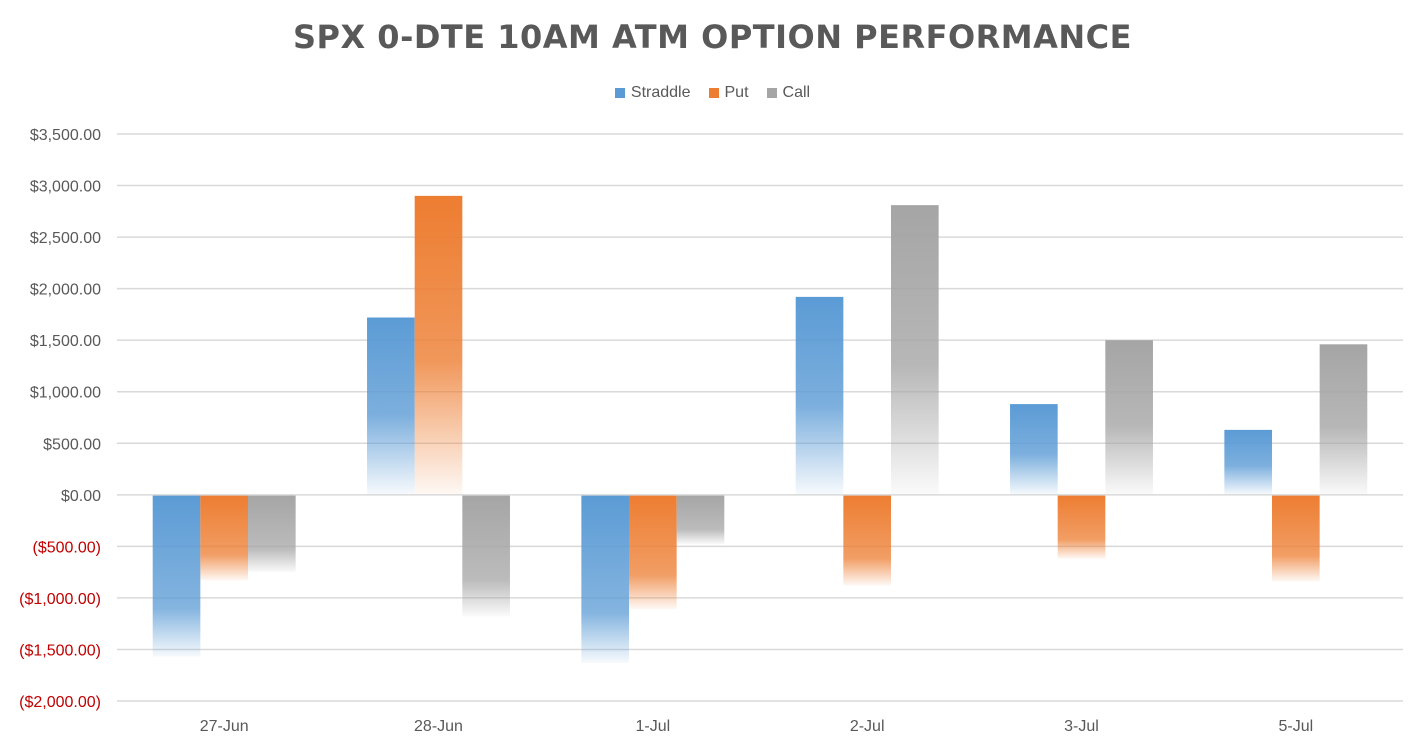  I want to click on x-tick-label: 28-Jun, so click(438, 726).